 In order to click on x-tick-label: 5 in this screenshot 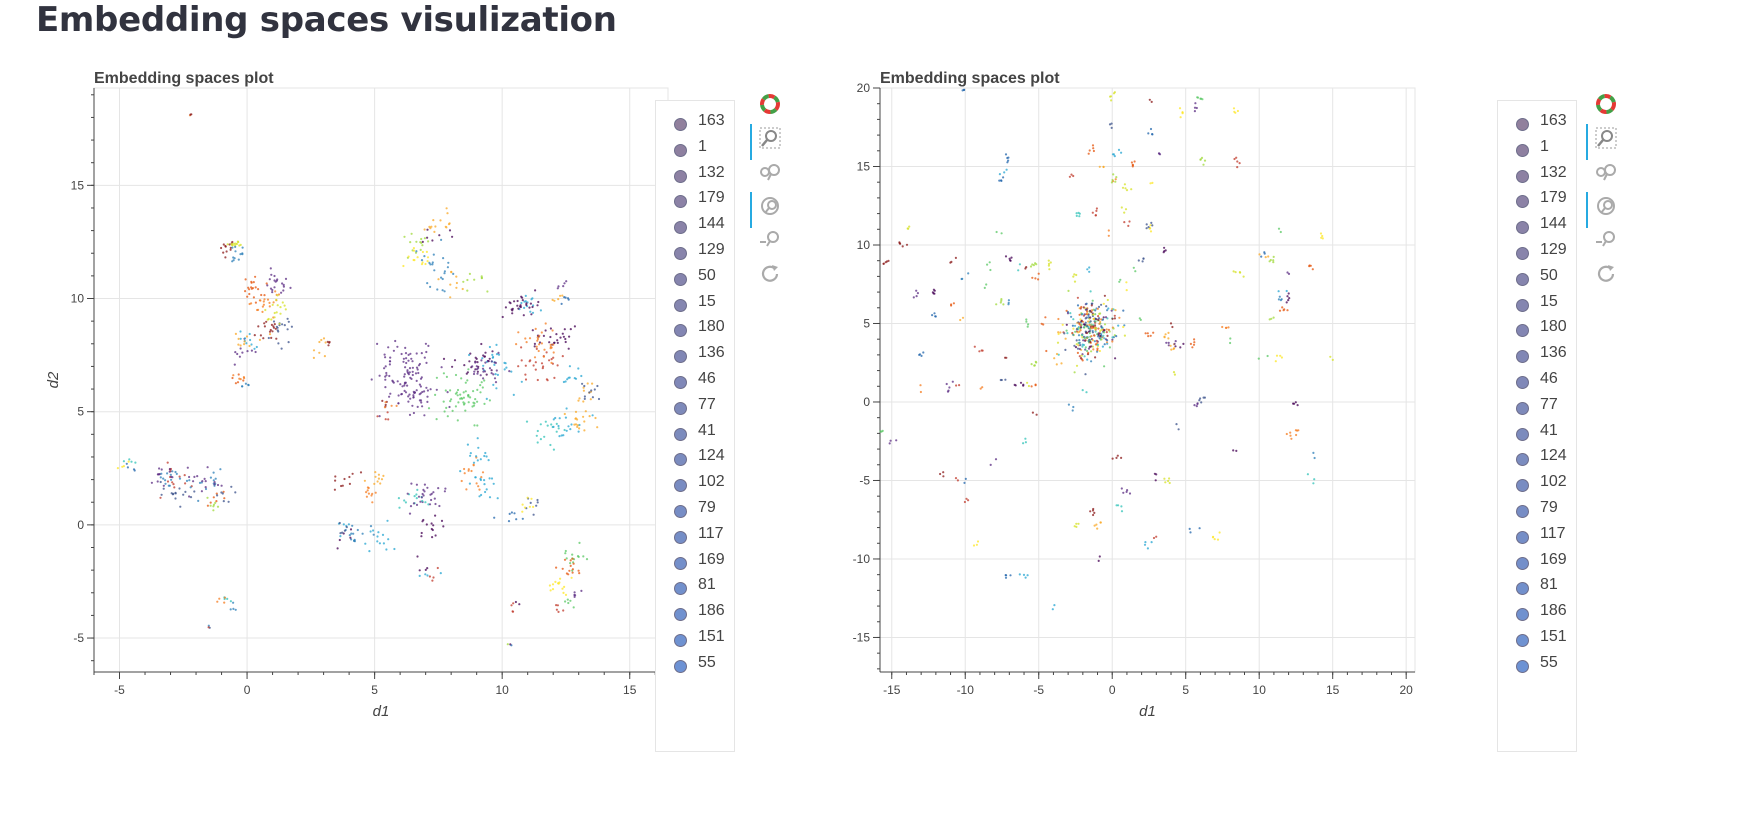, I will do `click(374, 690)`.